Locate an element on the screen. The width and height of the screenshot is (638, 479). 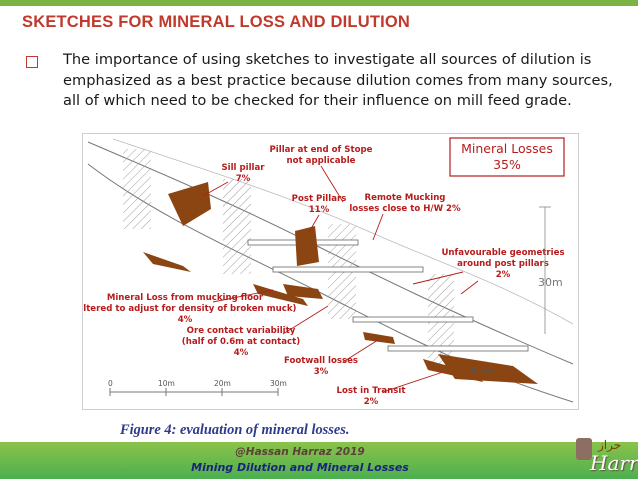
footer-band is located at coordinates (319, 460).